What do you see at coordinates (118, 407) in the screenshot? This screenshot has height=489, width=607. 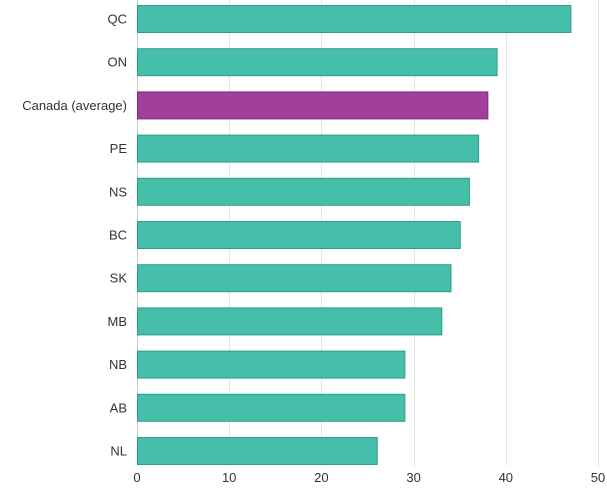 I see `category-label: AB` at bounding box center [118, 407].